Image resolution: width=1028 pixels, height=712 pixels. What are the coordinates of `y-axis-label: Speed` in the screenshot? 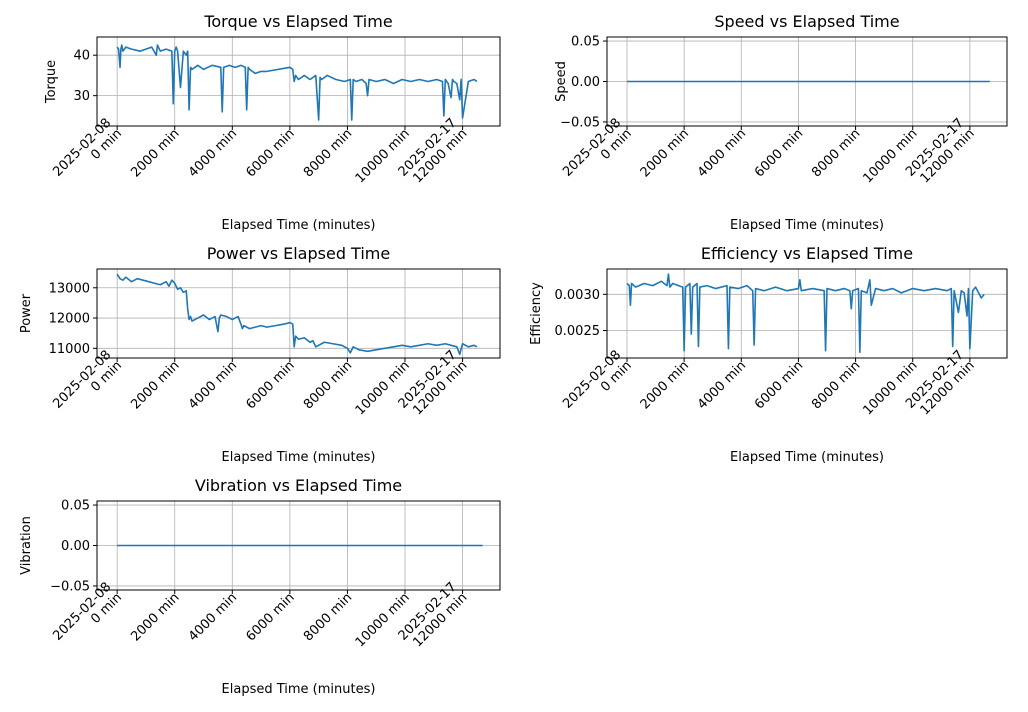 It's located at (561, 81).